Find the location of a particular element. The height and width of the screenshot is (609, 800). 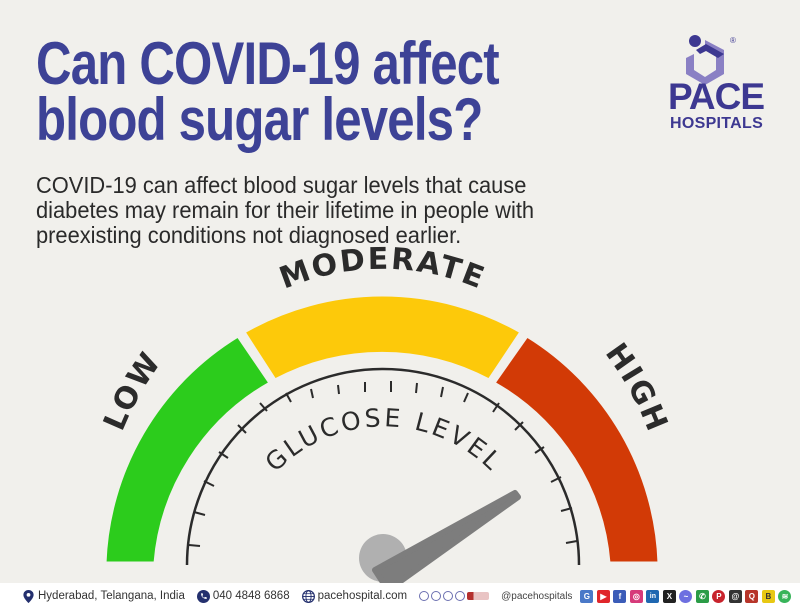

dial-ticks is located at coordinates (383, 464).